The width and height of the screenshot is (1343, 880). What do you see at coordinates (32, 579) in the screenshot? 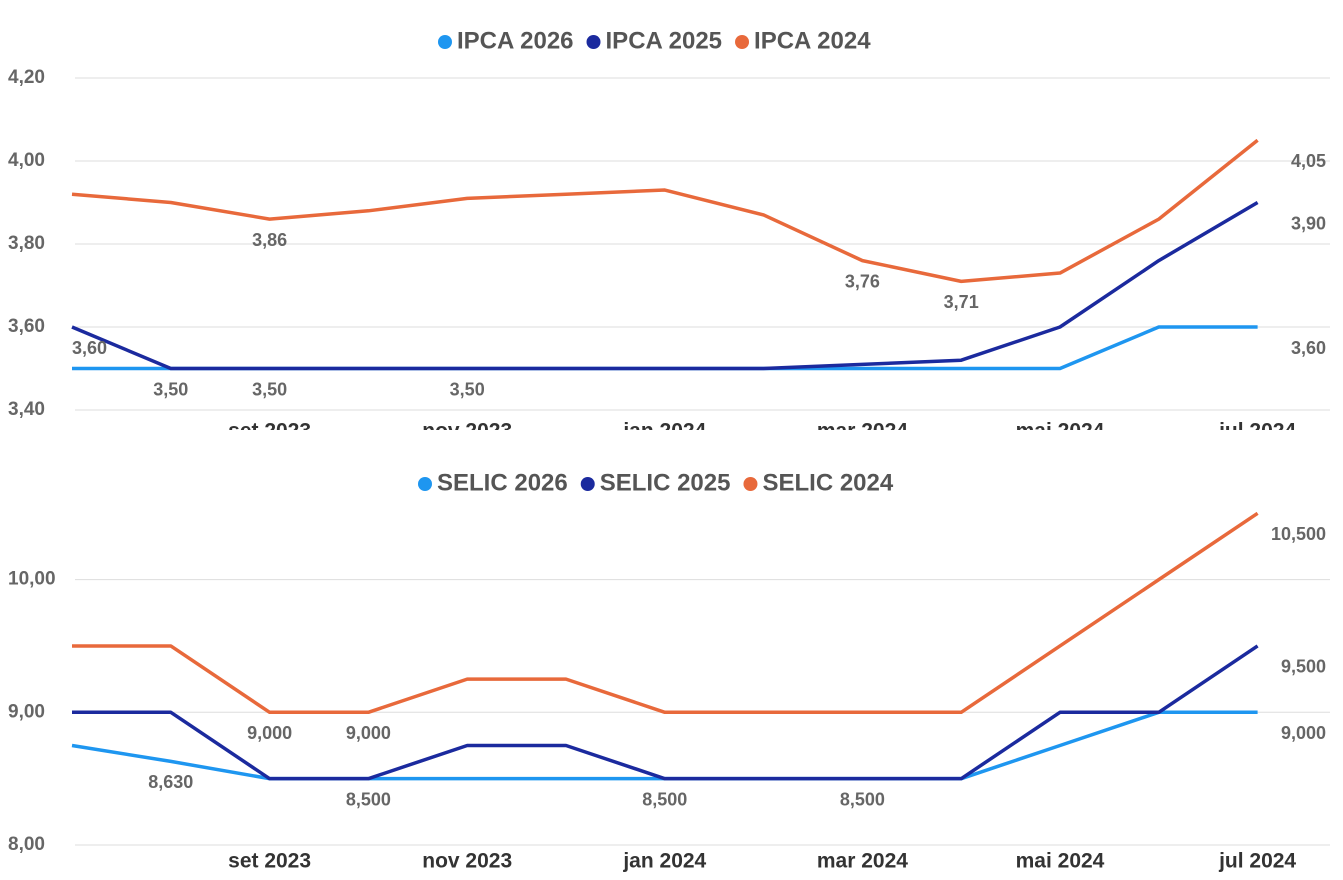
I see `y-tick-label: 10,00` at bounding box center [32, 579].